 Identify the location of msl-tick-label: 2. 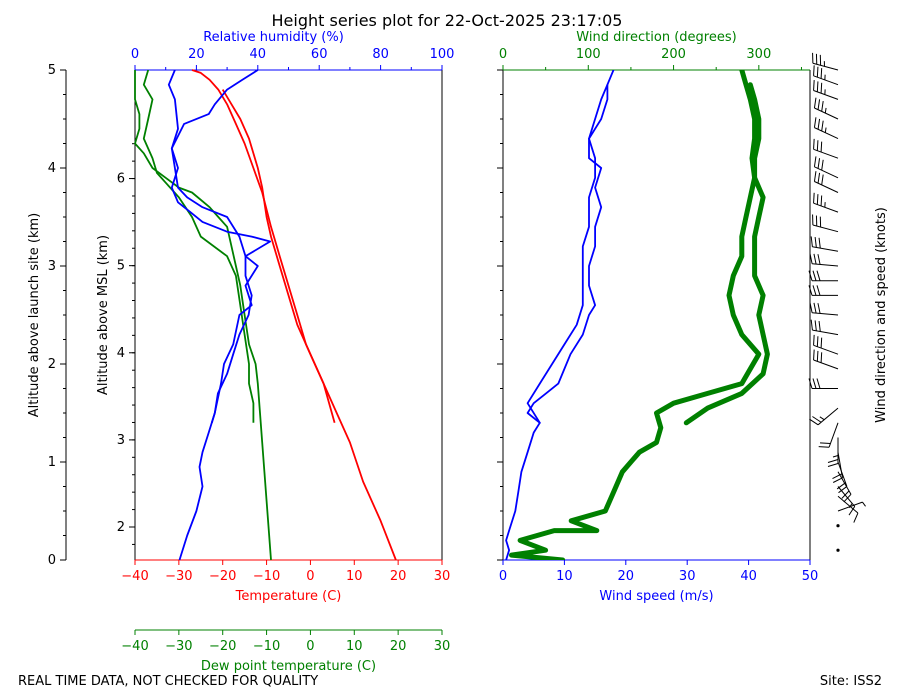
(121, 527).